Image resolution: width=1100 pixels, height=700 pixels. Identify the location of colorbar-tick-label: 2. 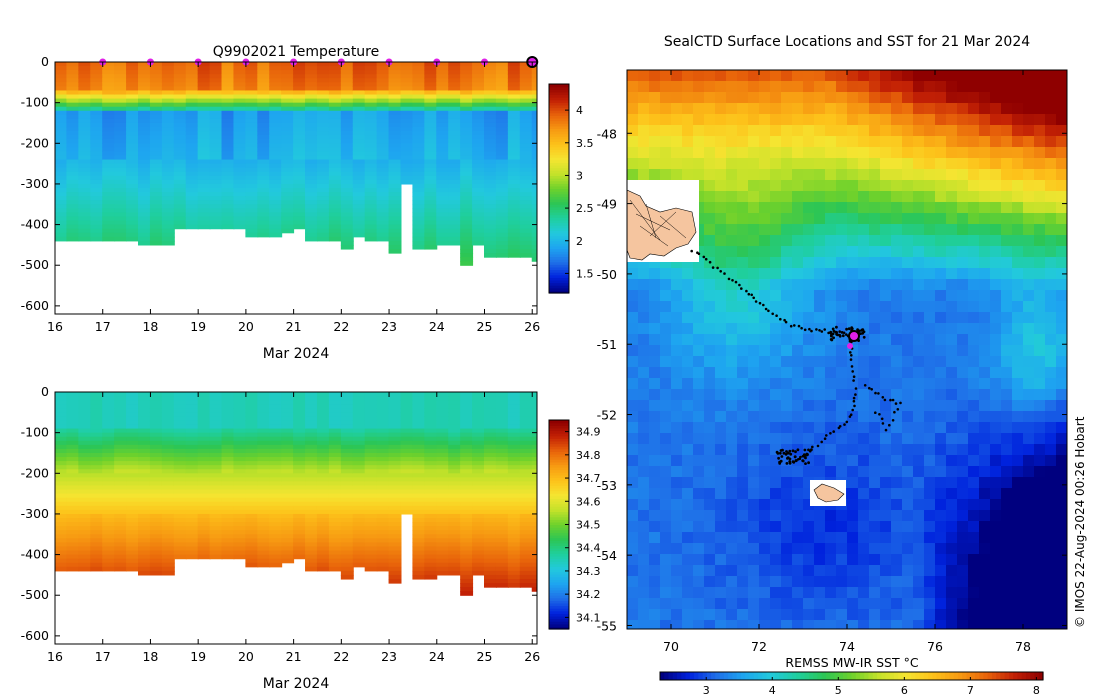
(579, 241).